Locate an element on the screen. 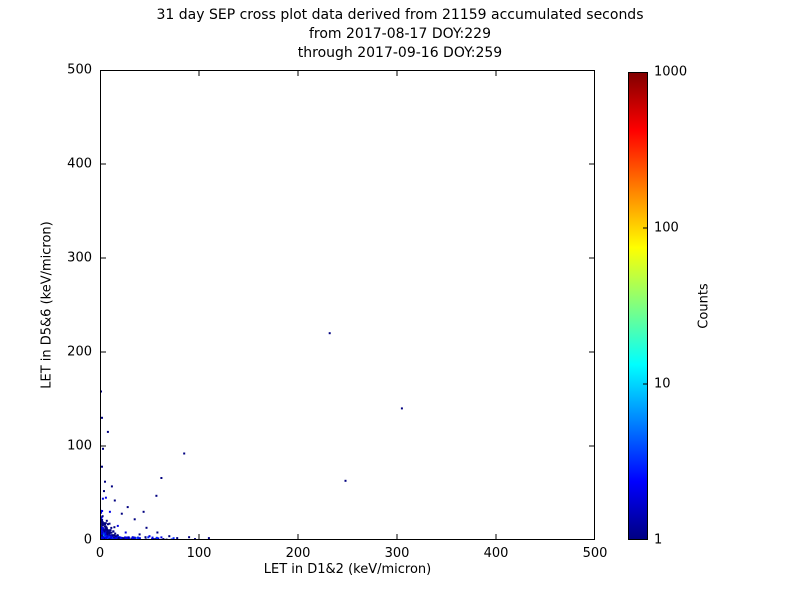  x-tick-label: 200 is located at coordinates (298, 553).